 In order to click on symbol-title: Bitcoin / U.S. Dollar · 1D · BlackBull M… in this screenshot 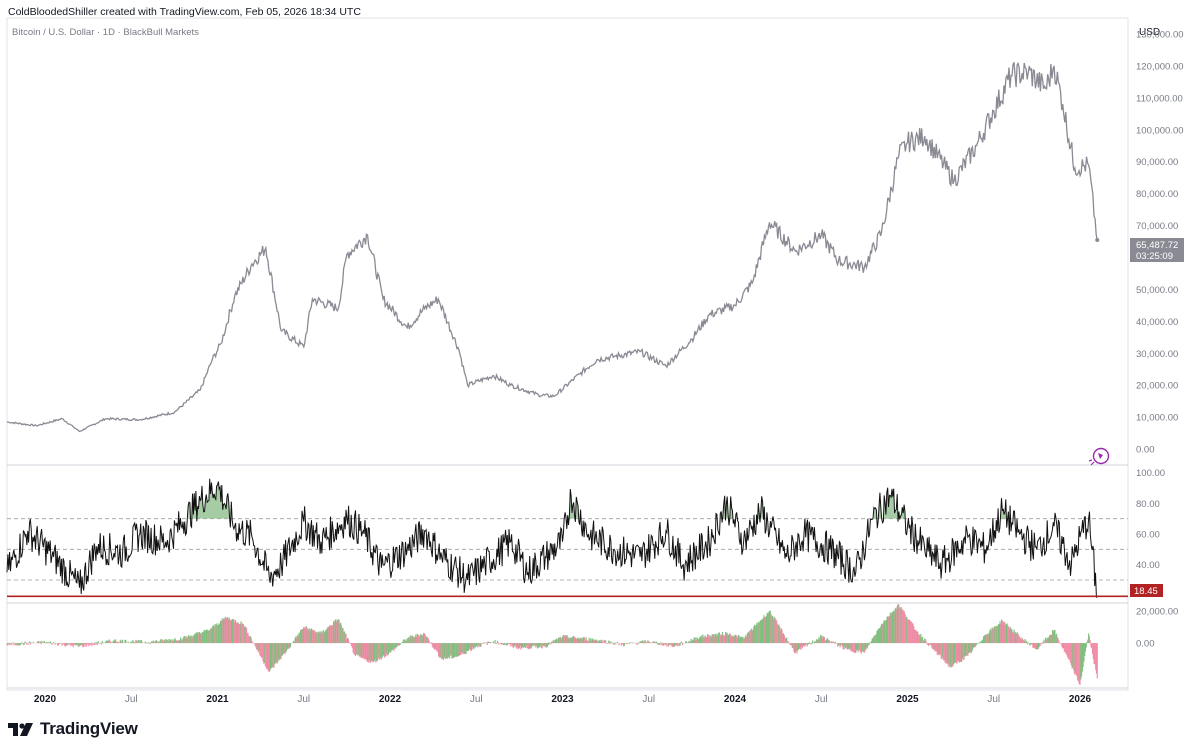, I will do `click(105, 32)`.